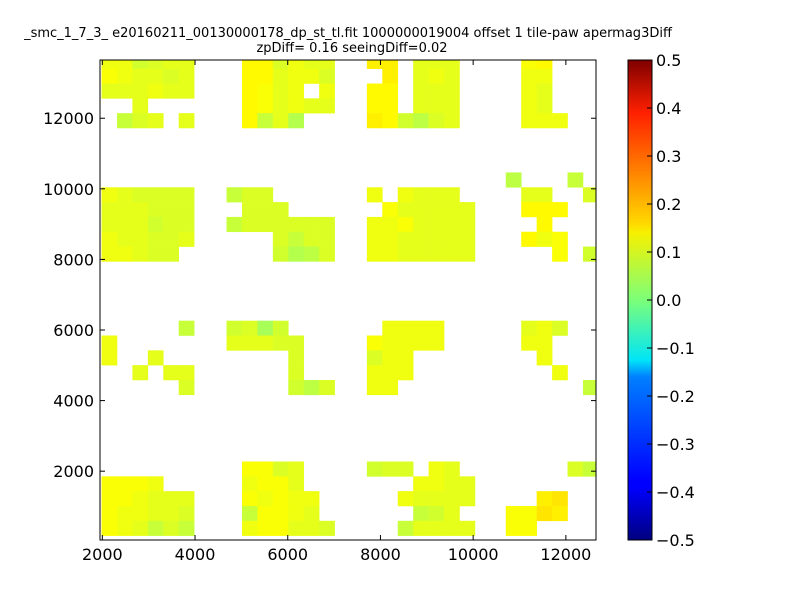  Describe the element at coordinates (287, 554) in the screenshot. I see `x-tick-label: 6000` at that location.